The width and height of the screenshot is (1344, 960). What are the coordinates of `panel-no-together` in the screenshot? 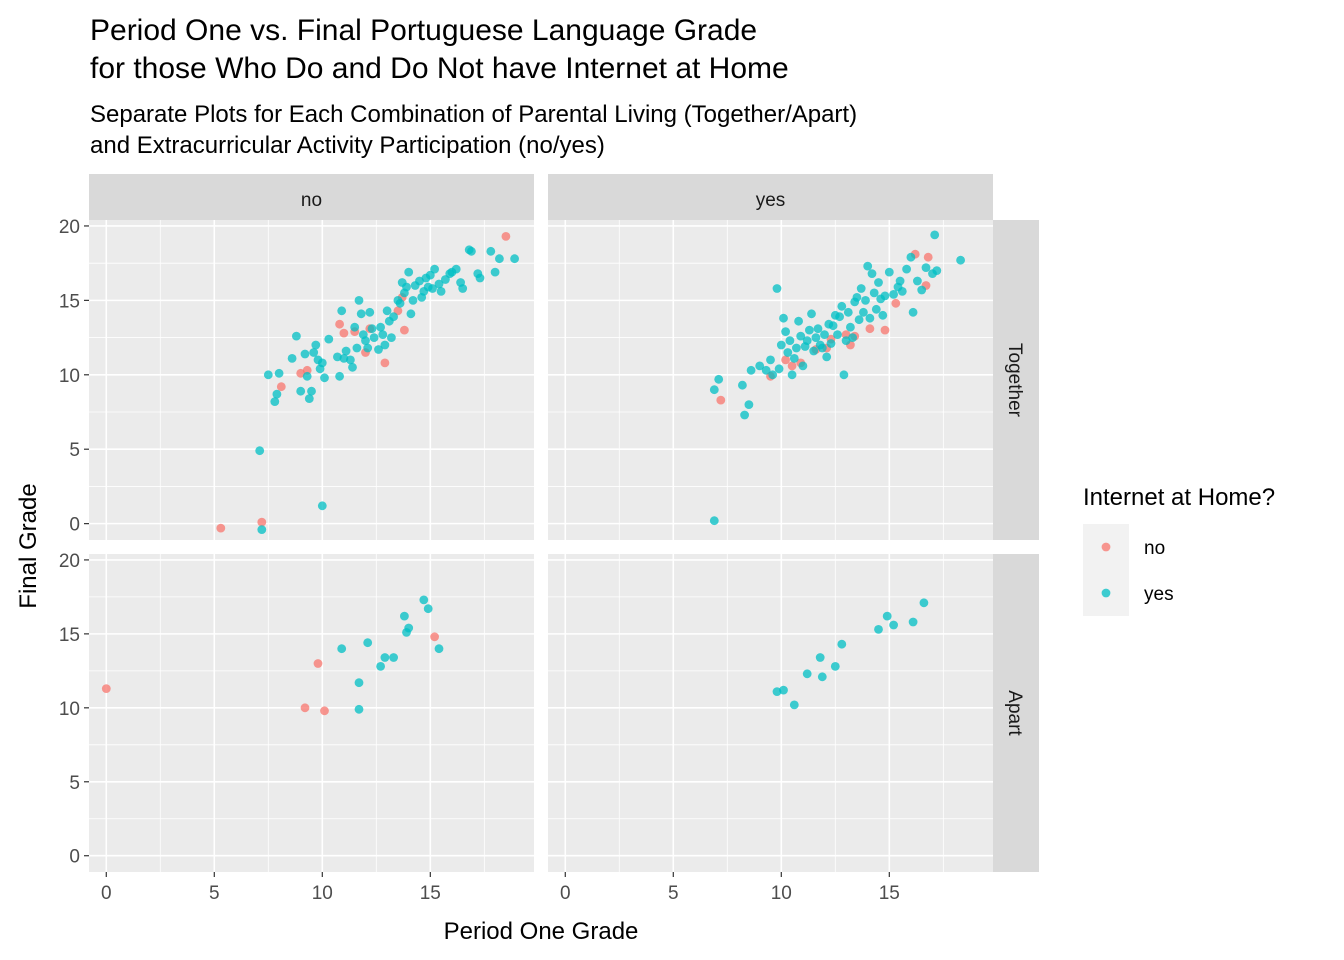 It's located at (311, 380).